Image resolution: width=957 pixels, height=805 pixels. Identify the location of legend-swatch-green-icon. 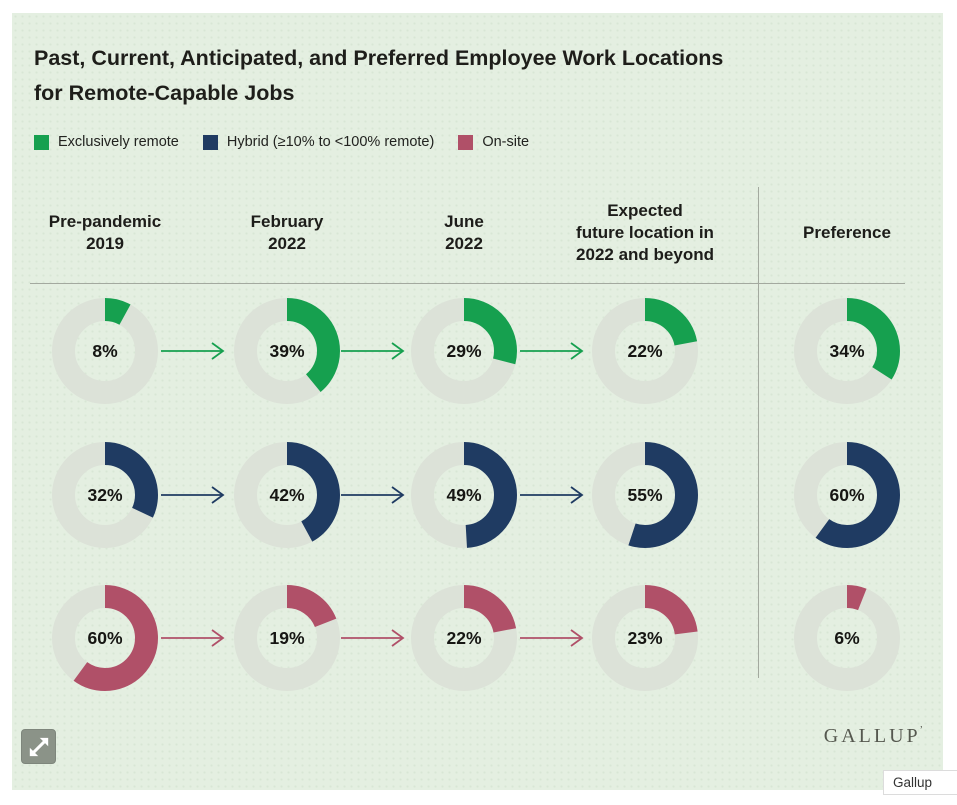
(41, 142).